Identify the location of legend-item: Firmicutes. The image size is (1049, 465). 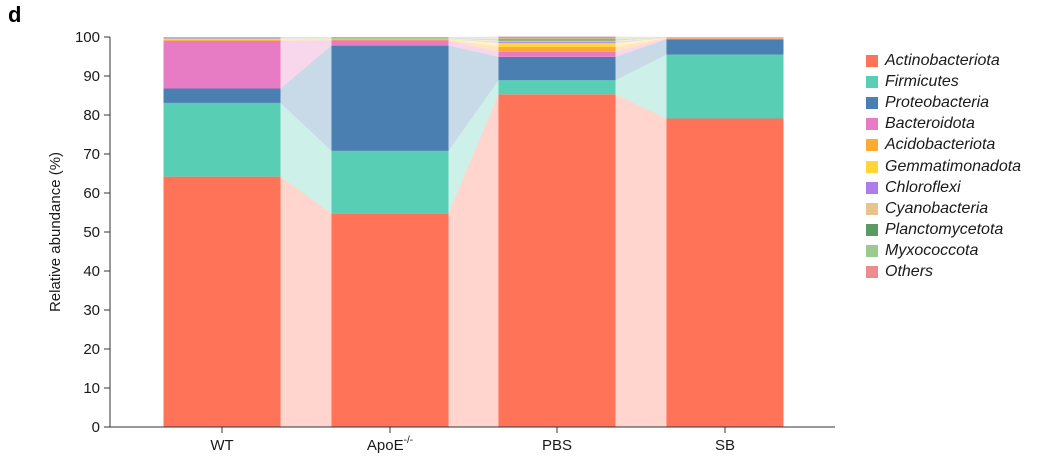
(943, 81).